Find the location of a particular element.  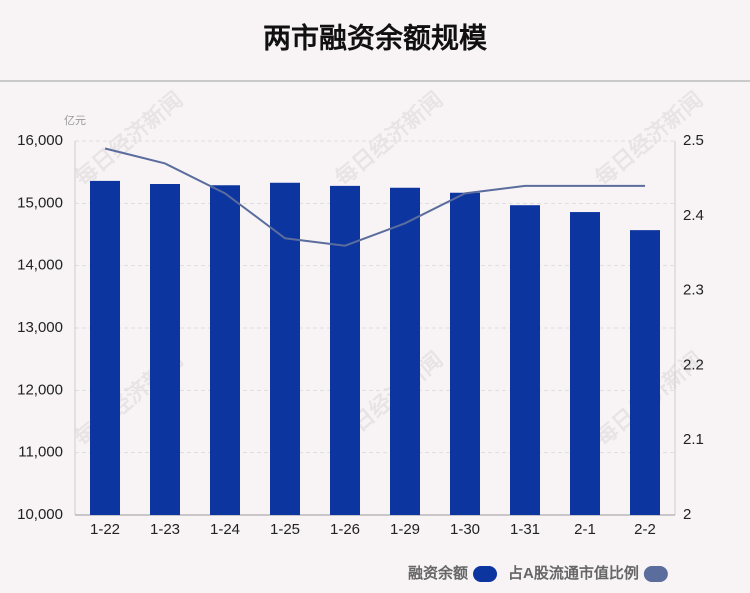

y2-tick-label: 2.3 is located at coordinates (693, 290).